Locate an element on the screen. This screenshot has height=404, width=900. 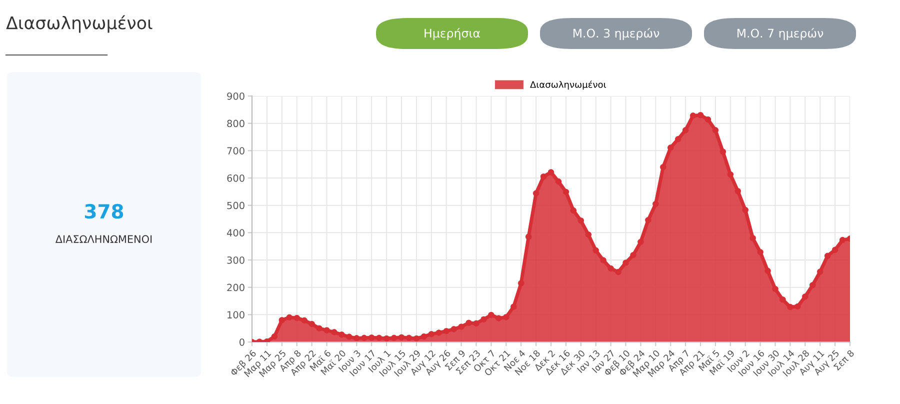
y-tick-label: 600 is located at coordinates (235, 178).